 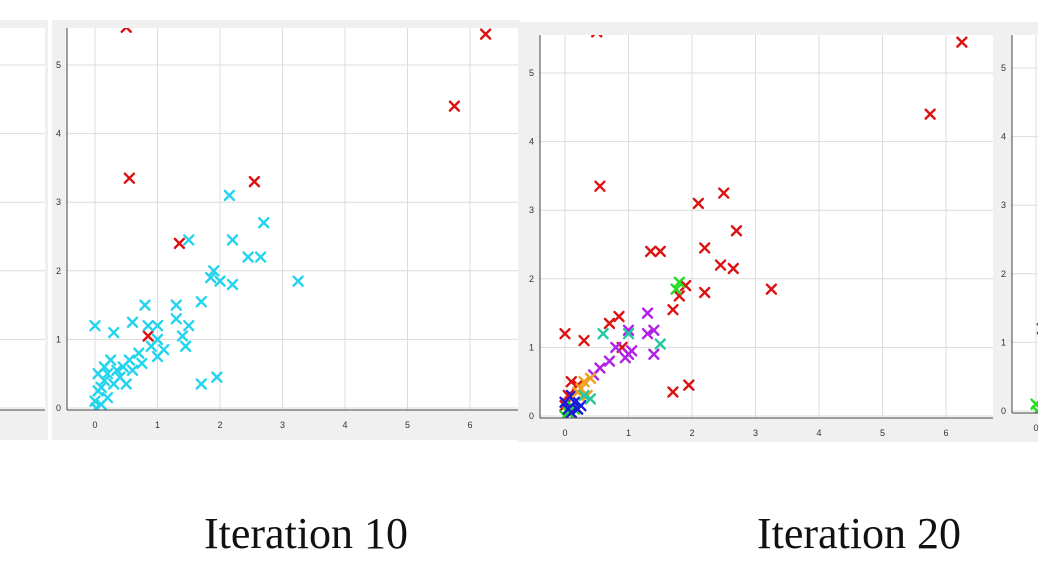 What do you see at coordinates (628, 433) in the screenshot?
I see `x-tick-label: 1` at bounding box center [628, 433].